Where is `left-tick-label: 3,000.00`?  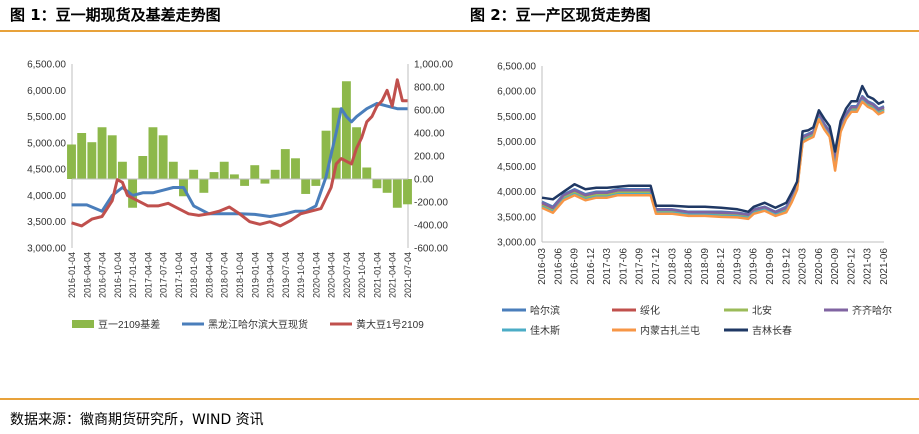 left-tick-label: 3,000.00 is located at coordinates (46, 249).